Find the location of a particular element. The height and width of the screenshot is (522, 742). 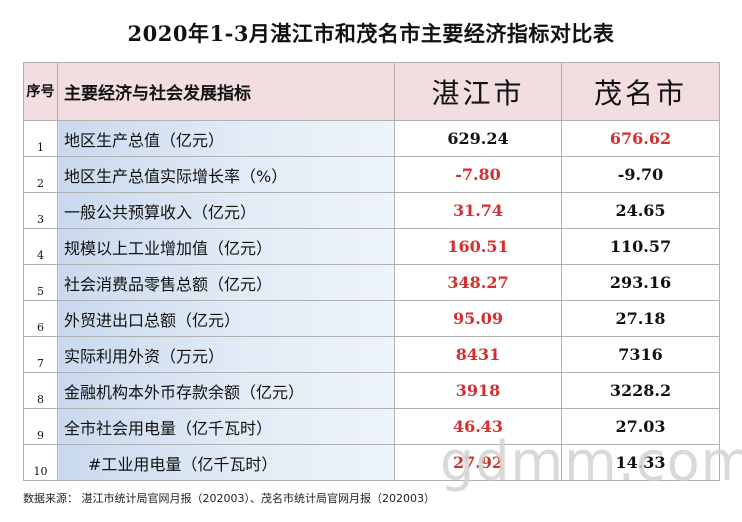

table-row: 6 外贸进出口总额（亿元） 95.09 27.18 is located at coordinates (371, 318).